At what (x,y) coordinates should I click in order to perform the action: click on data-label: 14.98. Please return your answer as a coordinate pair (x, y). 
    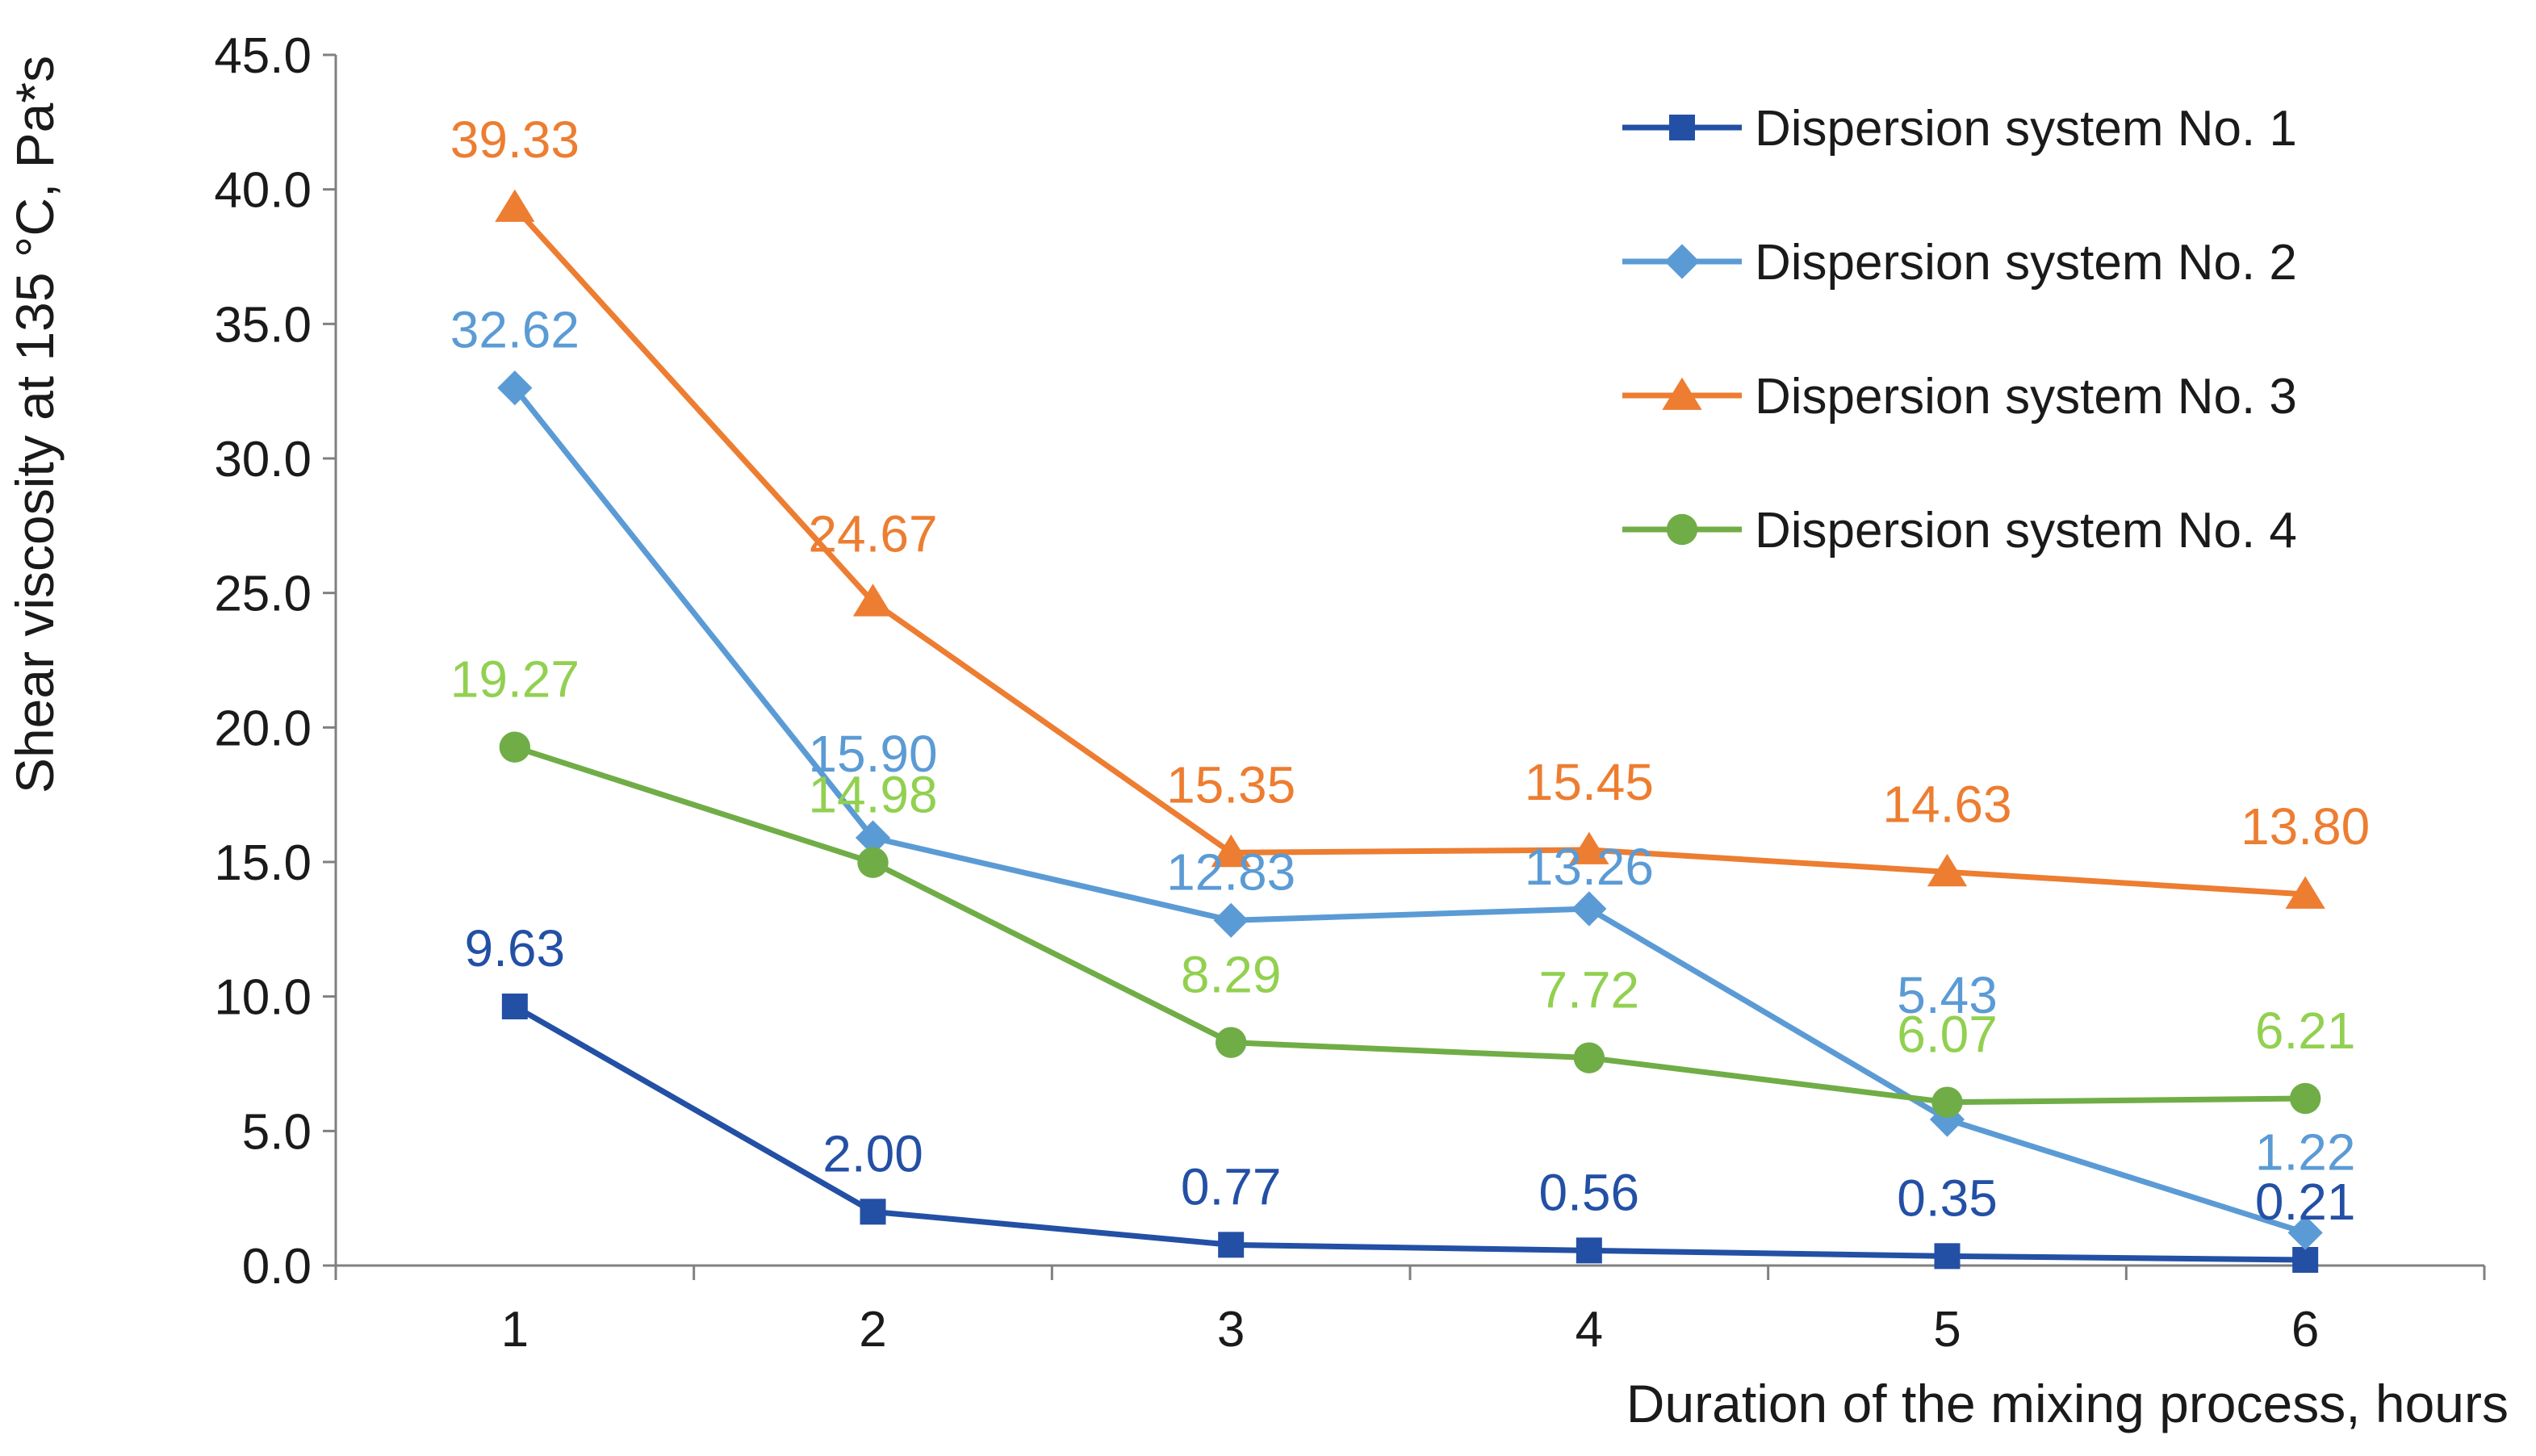
    Looking at the image, I should click on (872, 795).